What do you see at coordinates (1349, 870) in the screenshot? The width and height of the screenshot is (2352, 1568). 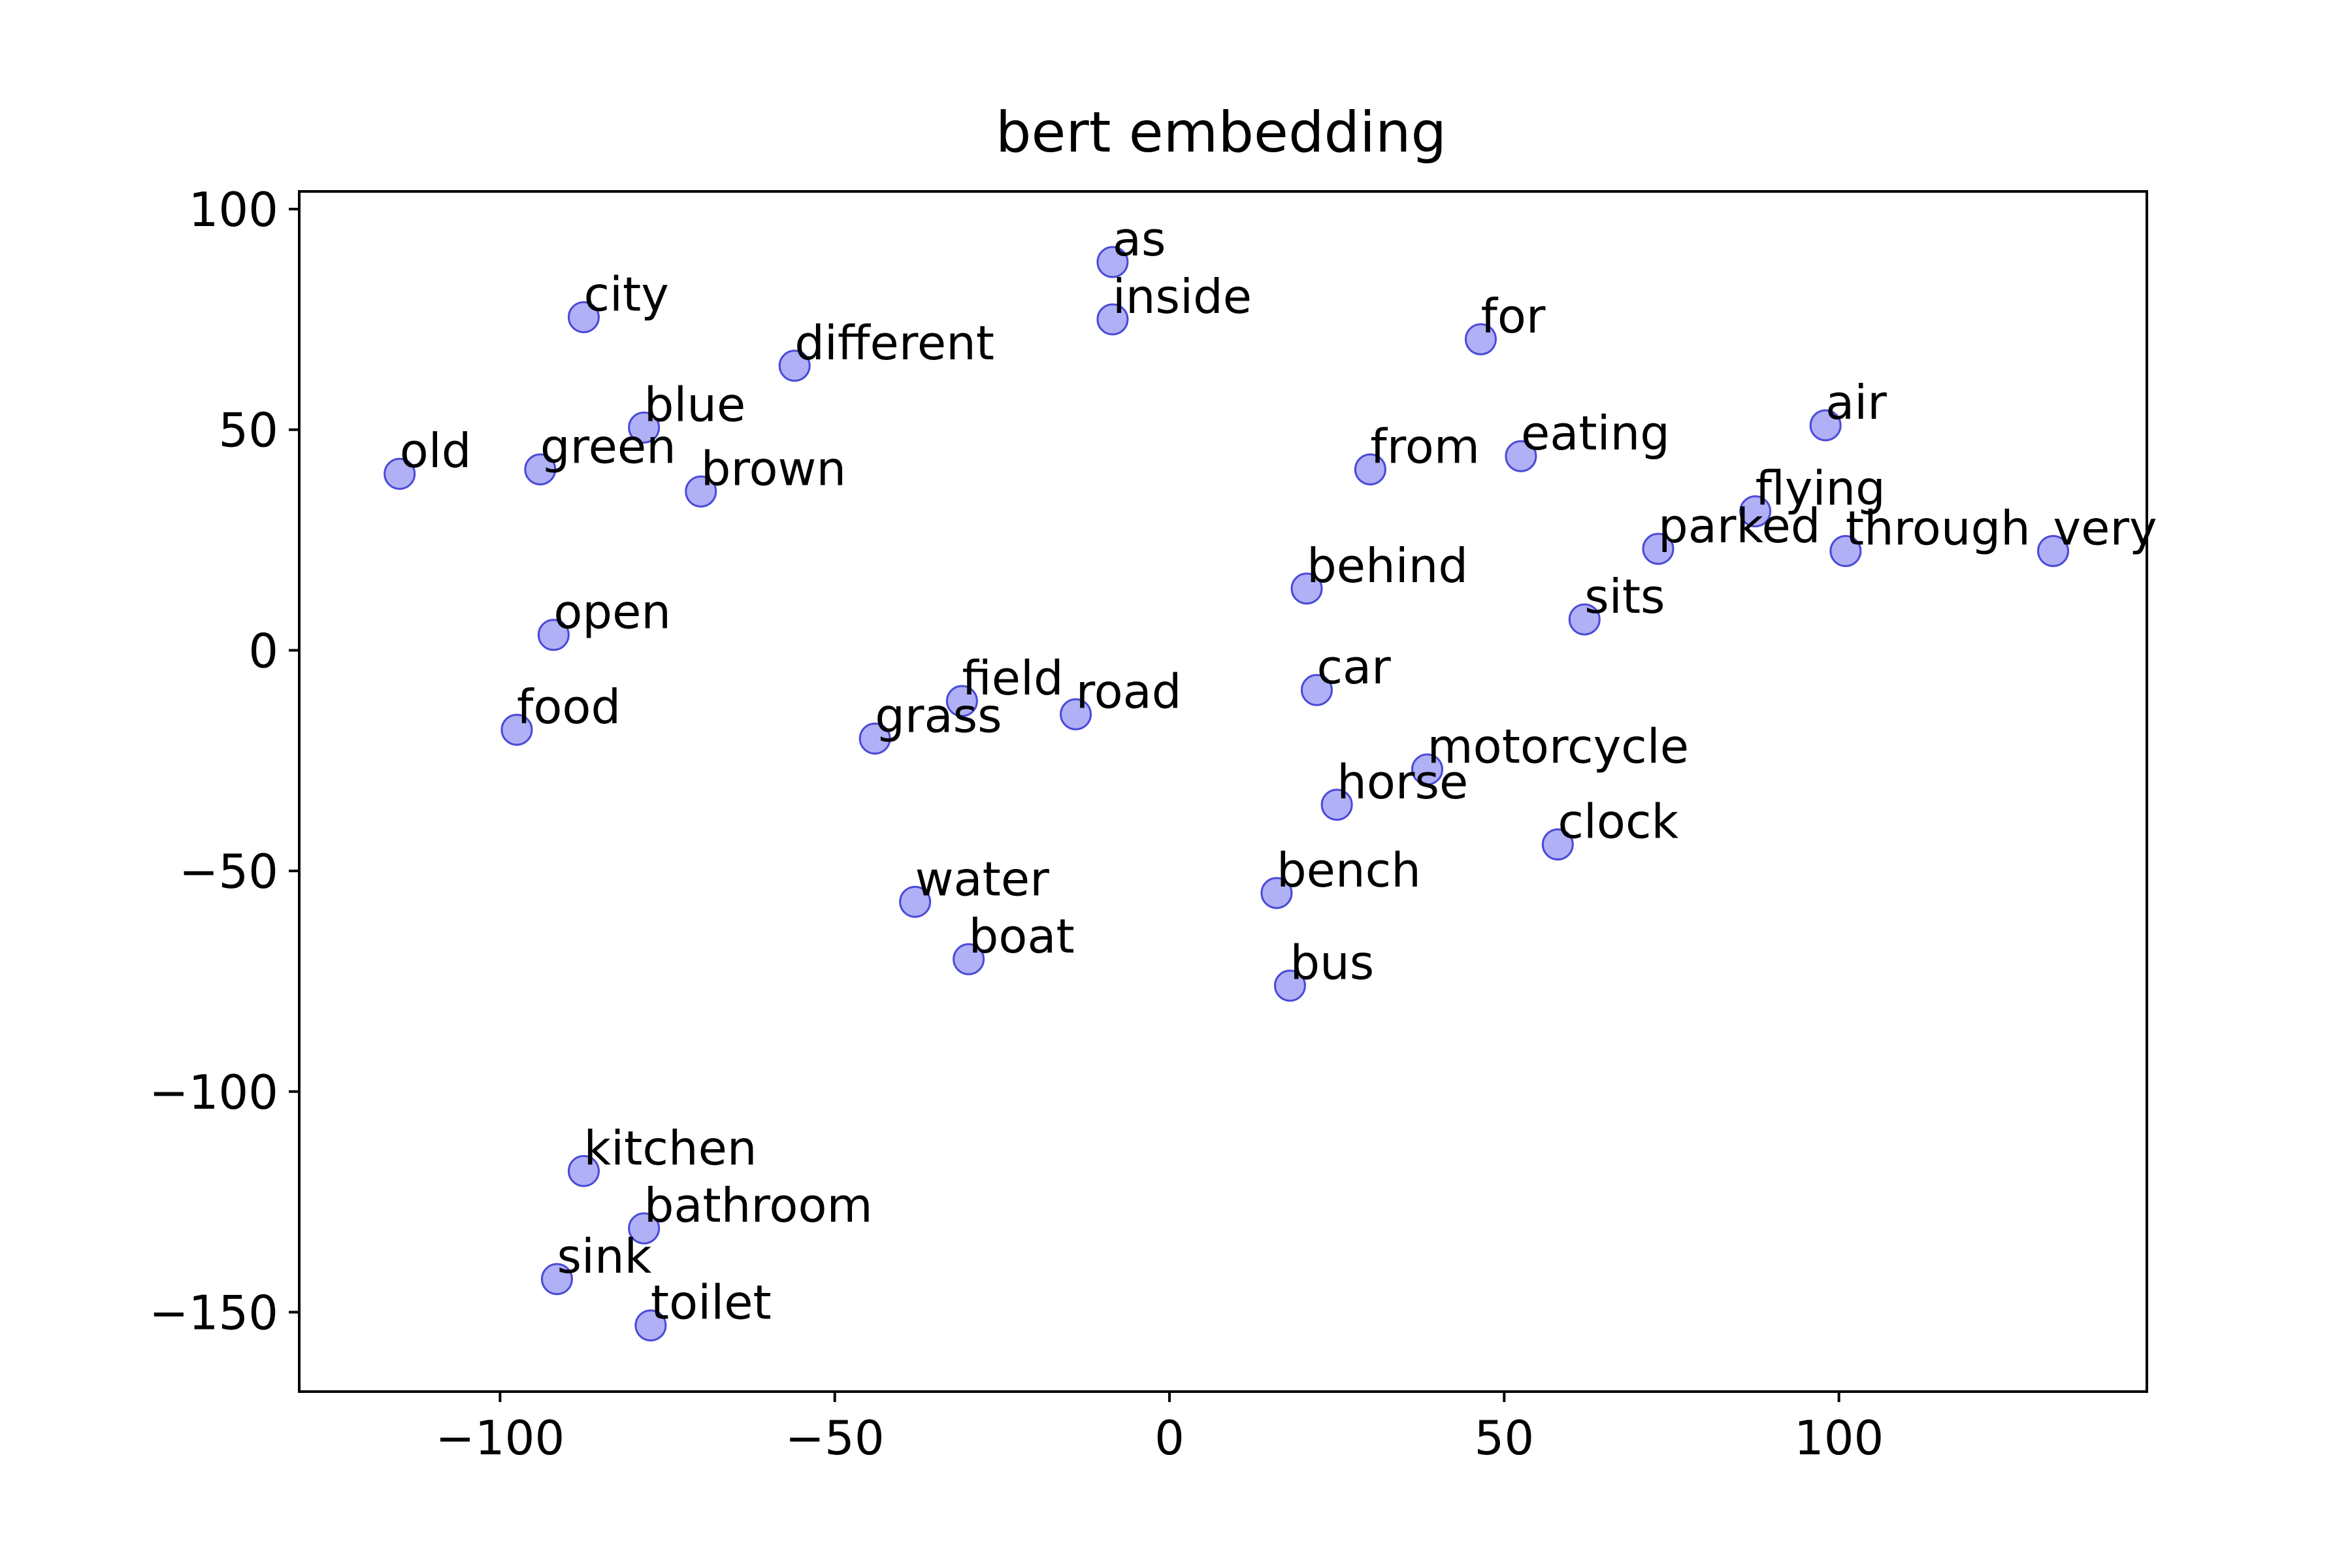 I see `point-label: bench` at bounding box center [1349, 870].